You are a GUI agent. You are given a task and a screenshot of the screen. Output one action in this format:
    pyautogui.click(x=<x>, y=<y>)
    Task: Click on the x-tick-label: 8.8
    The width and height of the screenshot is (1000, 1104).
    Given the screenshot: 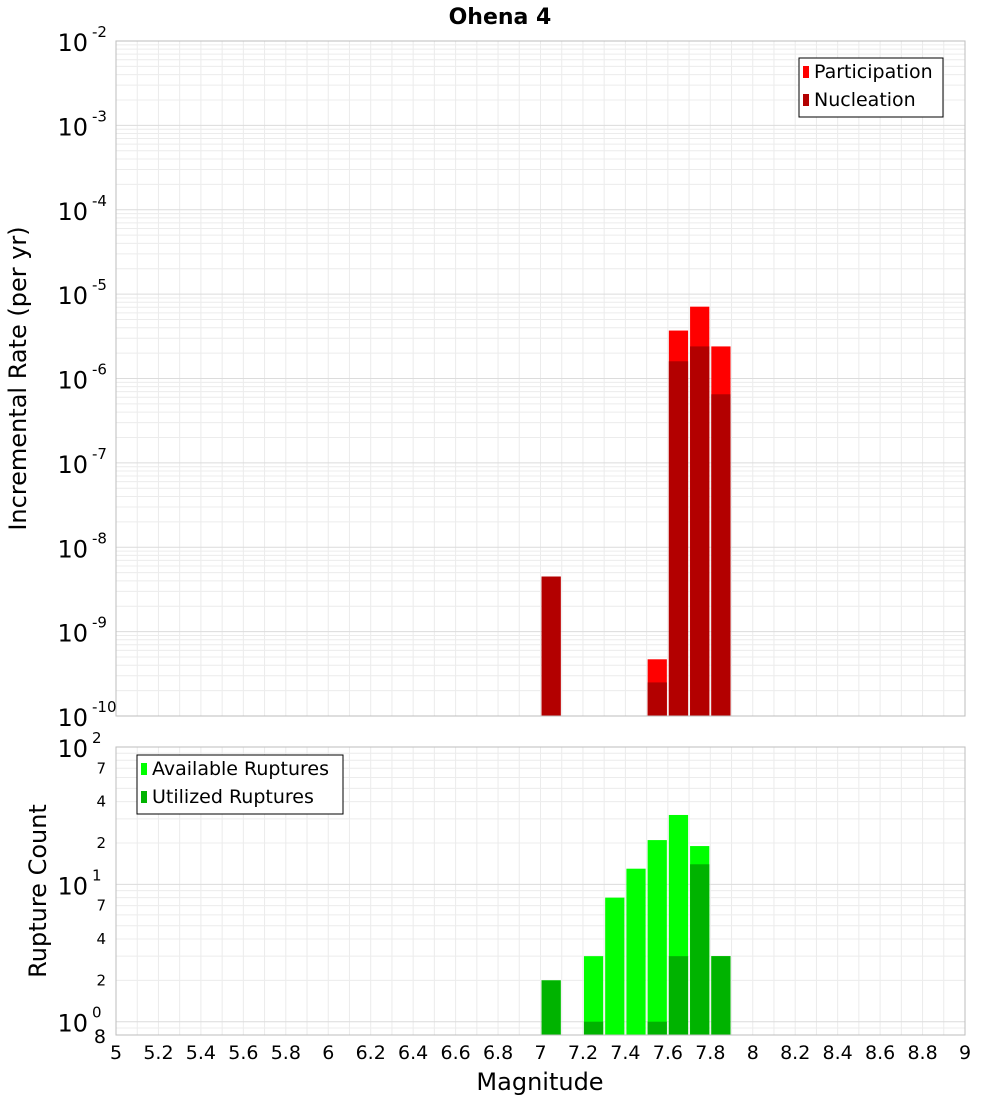 What is the action you would take?
    pyautogui.click(x=922, y=1053)
    